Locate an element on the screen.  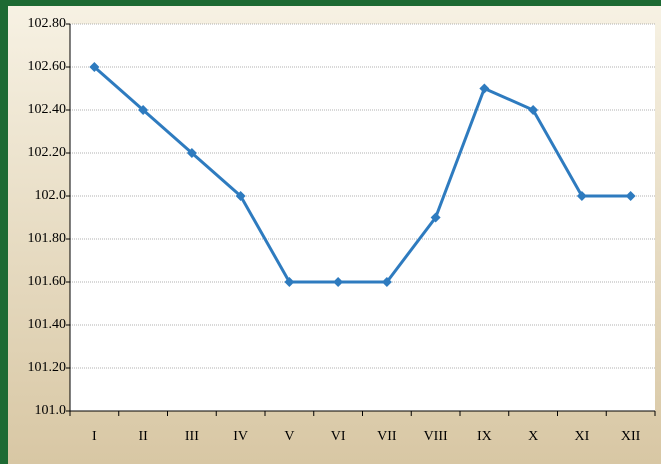
x-tick-label: IV is located at coordinates (240, 436).